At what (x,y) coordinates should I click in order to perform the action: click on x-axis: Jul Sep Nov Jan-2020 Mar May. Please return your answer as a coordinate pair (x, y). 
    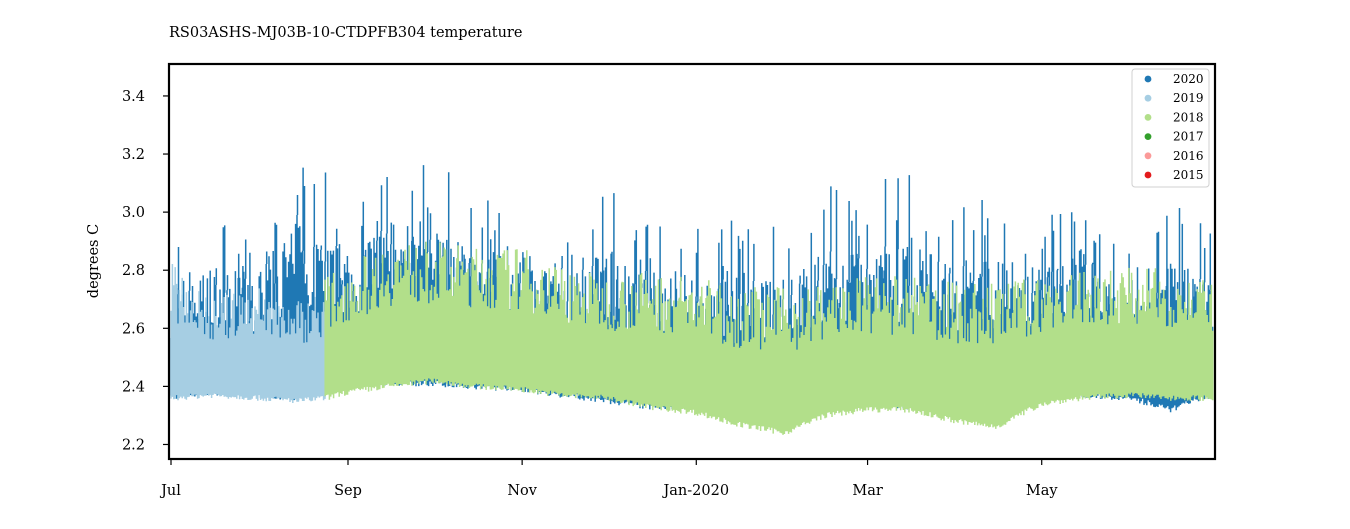
    Looking at the image, I should click on (608, 479).